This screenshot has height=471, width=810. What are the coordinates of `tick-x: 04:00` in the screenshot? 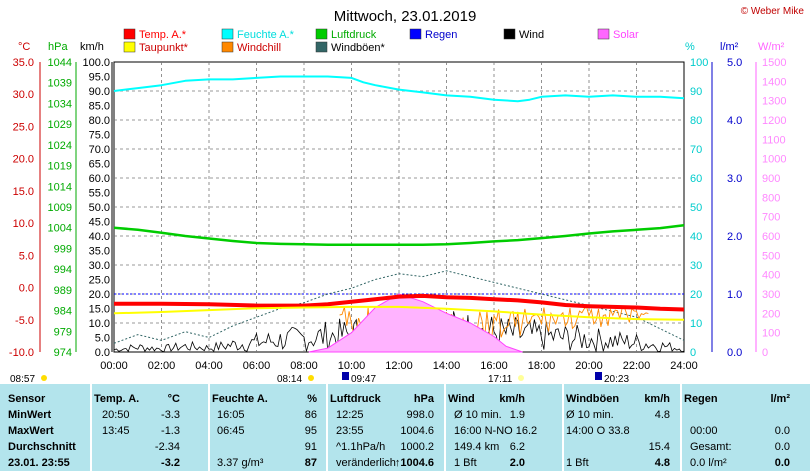 It's located at (209, 366).